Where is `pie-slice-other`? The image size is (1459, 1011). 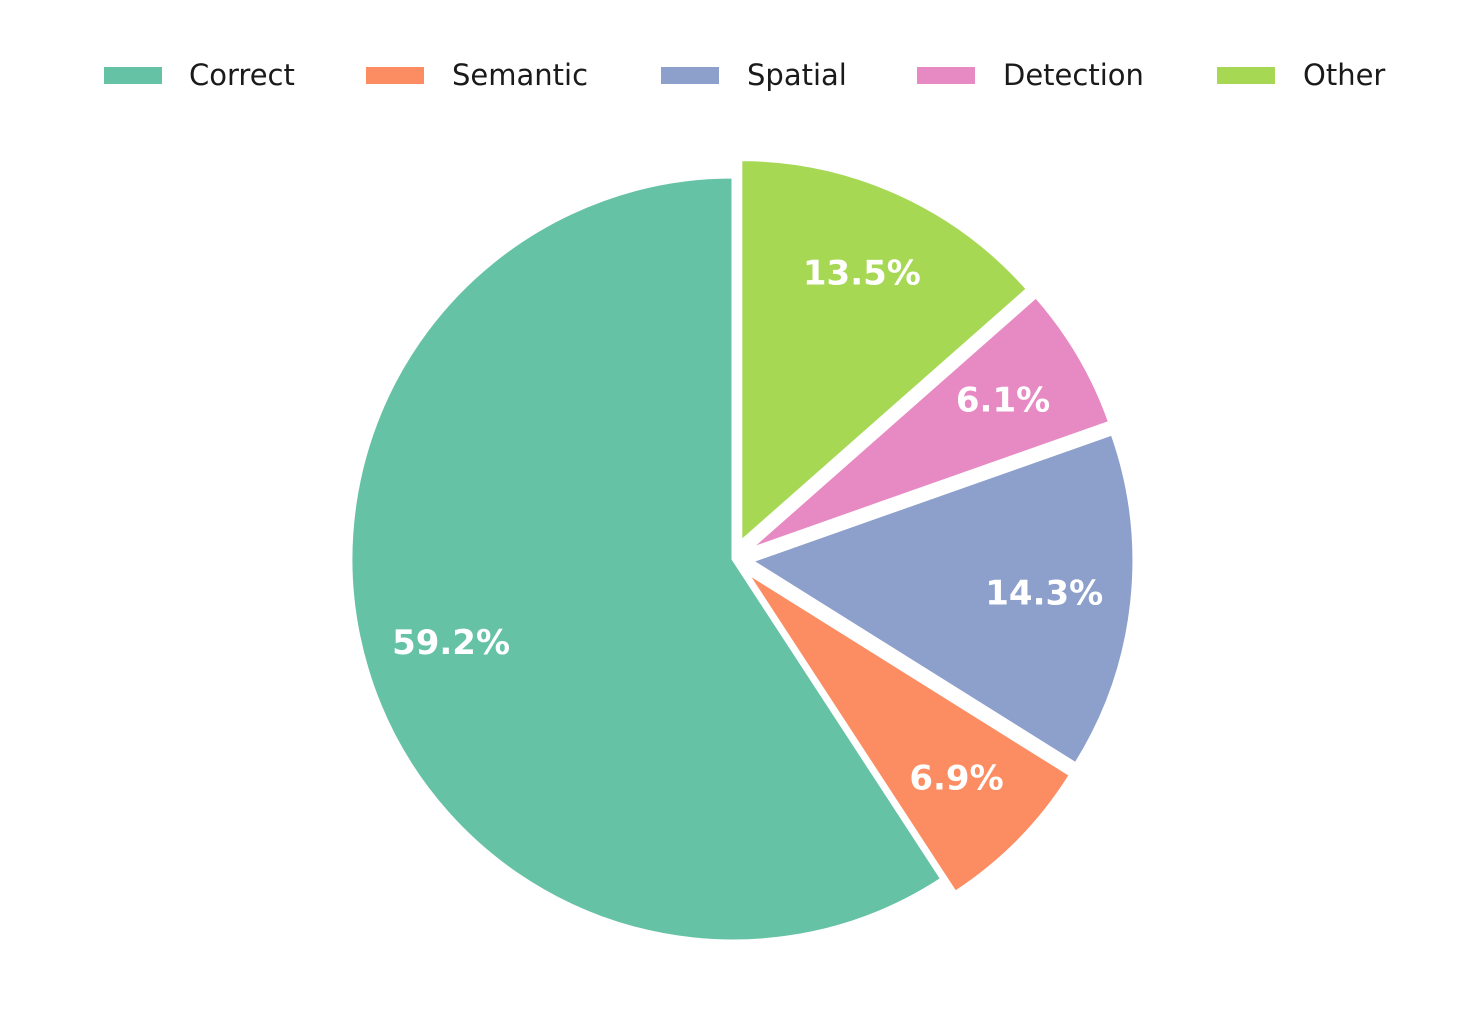 pie-slice-other is located at coordinates (884, 351).